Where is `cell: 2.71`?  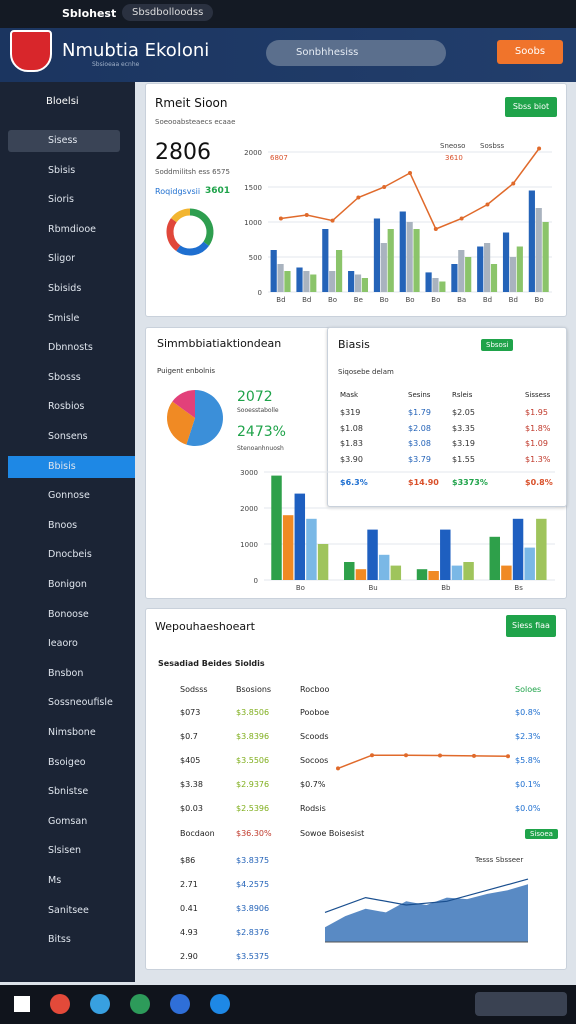 cell: 2.71 is located at coordinates (189, 884).